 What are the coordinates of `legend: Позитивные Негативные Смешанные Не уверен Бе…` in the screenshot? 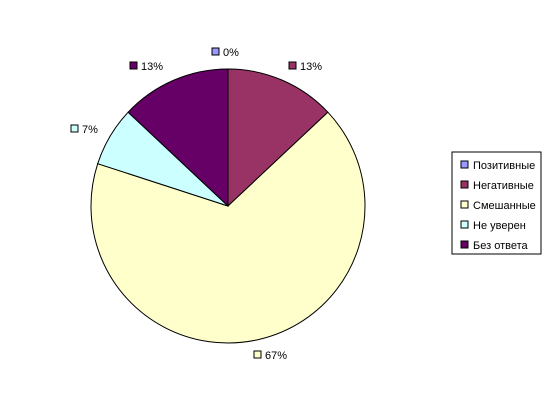 It's located at (496, 203).